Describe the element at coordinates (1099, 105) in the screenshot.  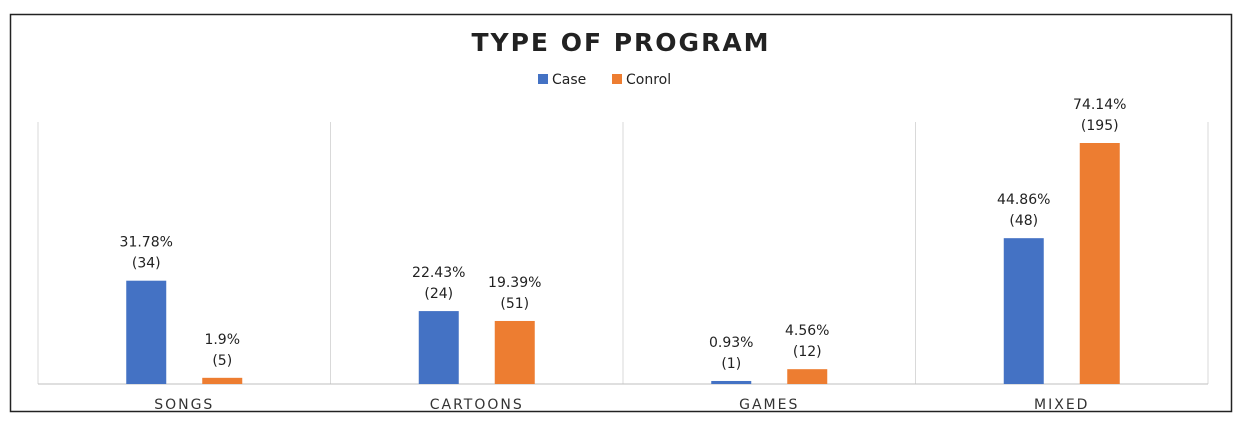
I see `data-label: 74.14%` at that location.